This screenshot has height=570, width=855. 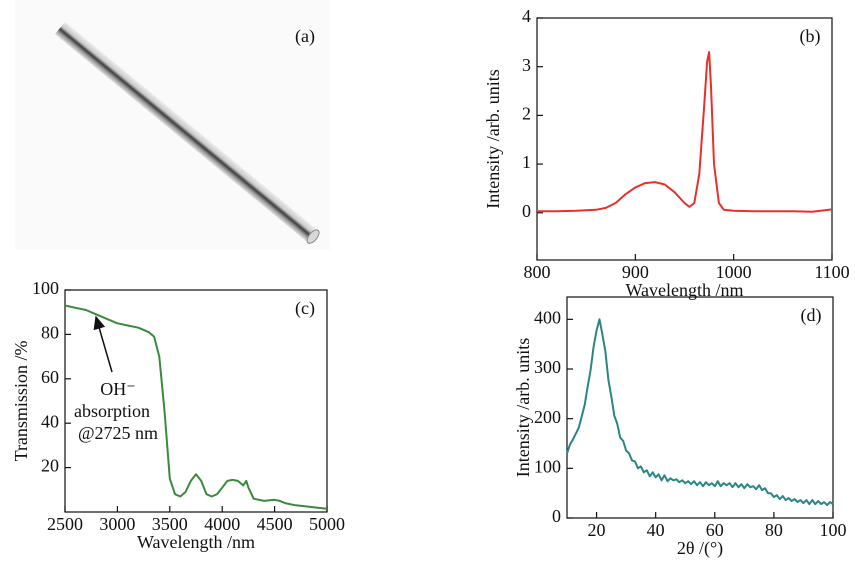 What do you see at coordinates (21, 401) in the screenshot?
I see `y-axis-label: Transmission /%` at bounding box center [21, 401].